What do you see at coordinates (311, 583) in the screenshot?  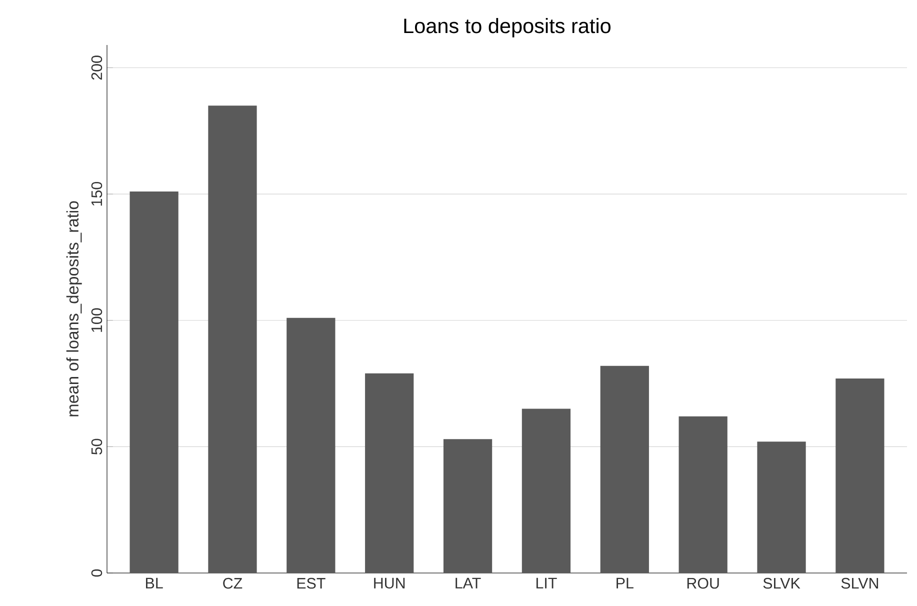 I see `x-tick-label: EST` at bounding box center [311, 583].